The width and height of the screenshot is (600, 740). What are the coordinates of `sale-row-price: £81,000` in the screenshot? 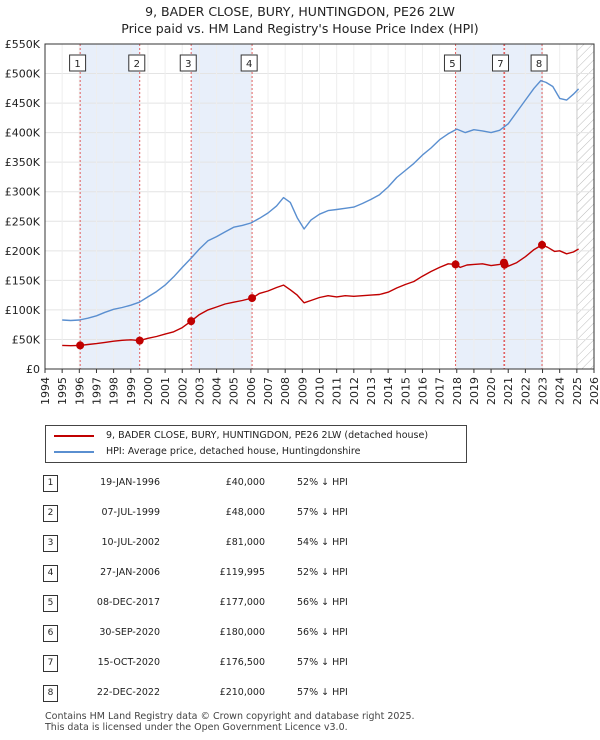 It's located at (245, 542).